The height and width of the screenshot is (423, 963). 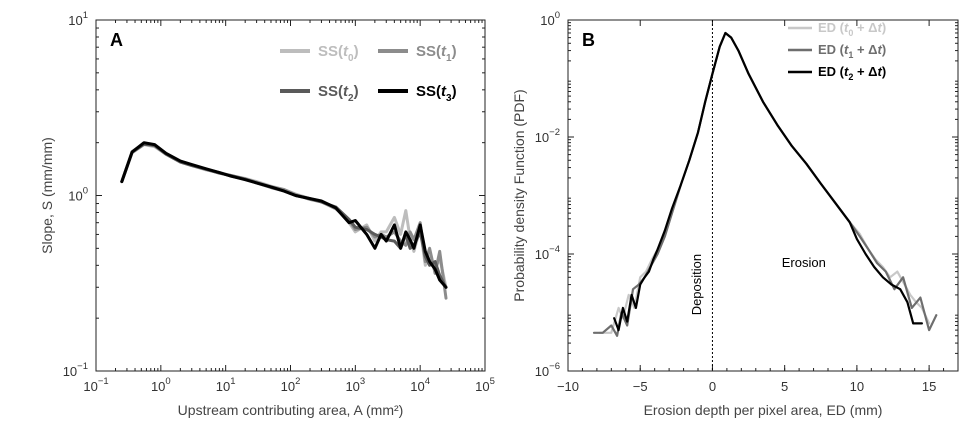 What do you see at coordinates (116, 40) in the screenshot?
I see `panel-label: A` at bounding box center [116, 40].